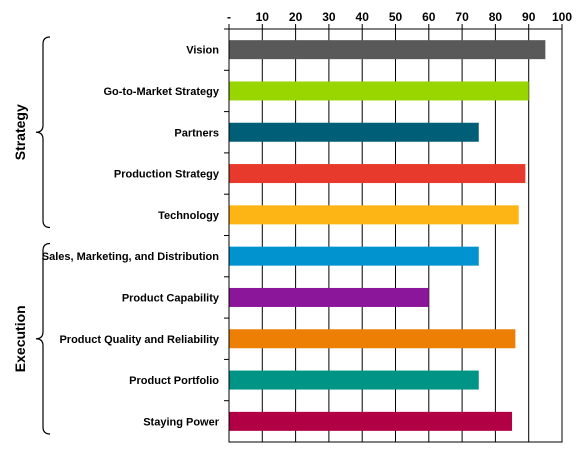 This screenshot has height=450, width=584. I want to click on x-tick-label: 90, so click(529, 17).